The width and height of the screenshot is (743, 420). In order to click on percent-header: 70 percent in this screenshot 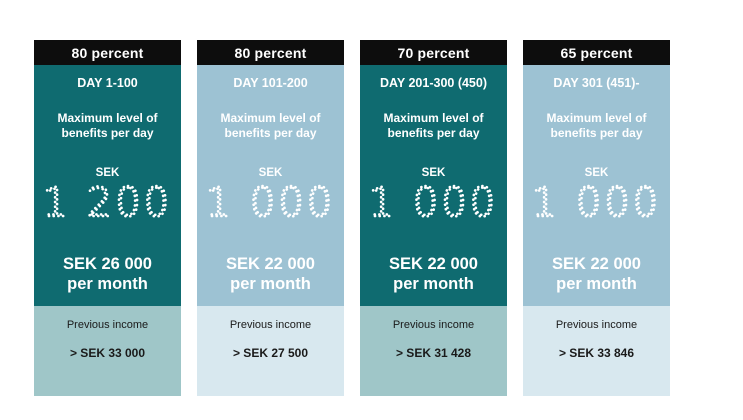, I will do `click(433, 52)`.